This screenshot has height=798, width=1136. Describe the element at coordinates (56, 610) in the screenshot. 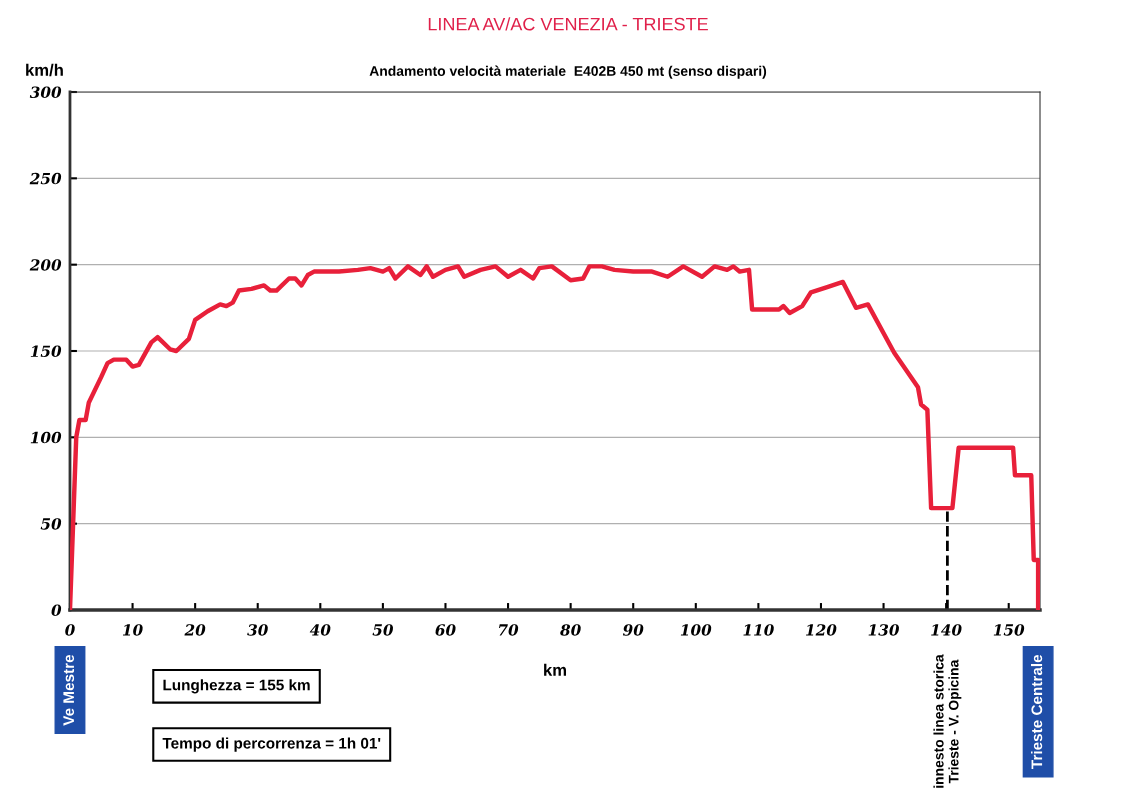

I see `y-tick-label: 0` at that location.